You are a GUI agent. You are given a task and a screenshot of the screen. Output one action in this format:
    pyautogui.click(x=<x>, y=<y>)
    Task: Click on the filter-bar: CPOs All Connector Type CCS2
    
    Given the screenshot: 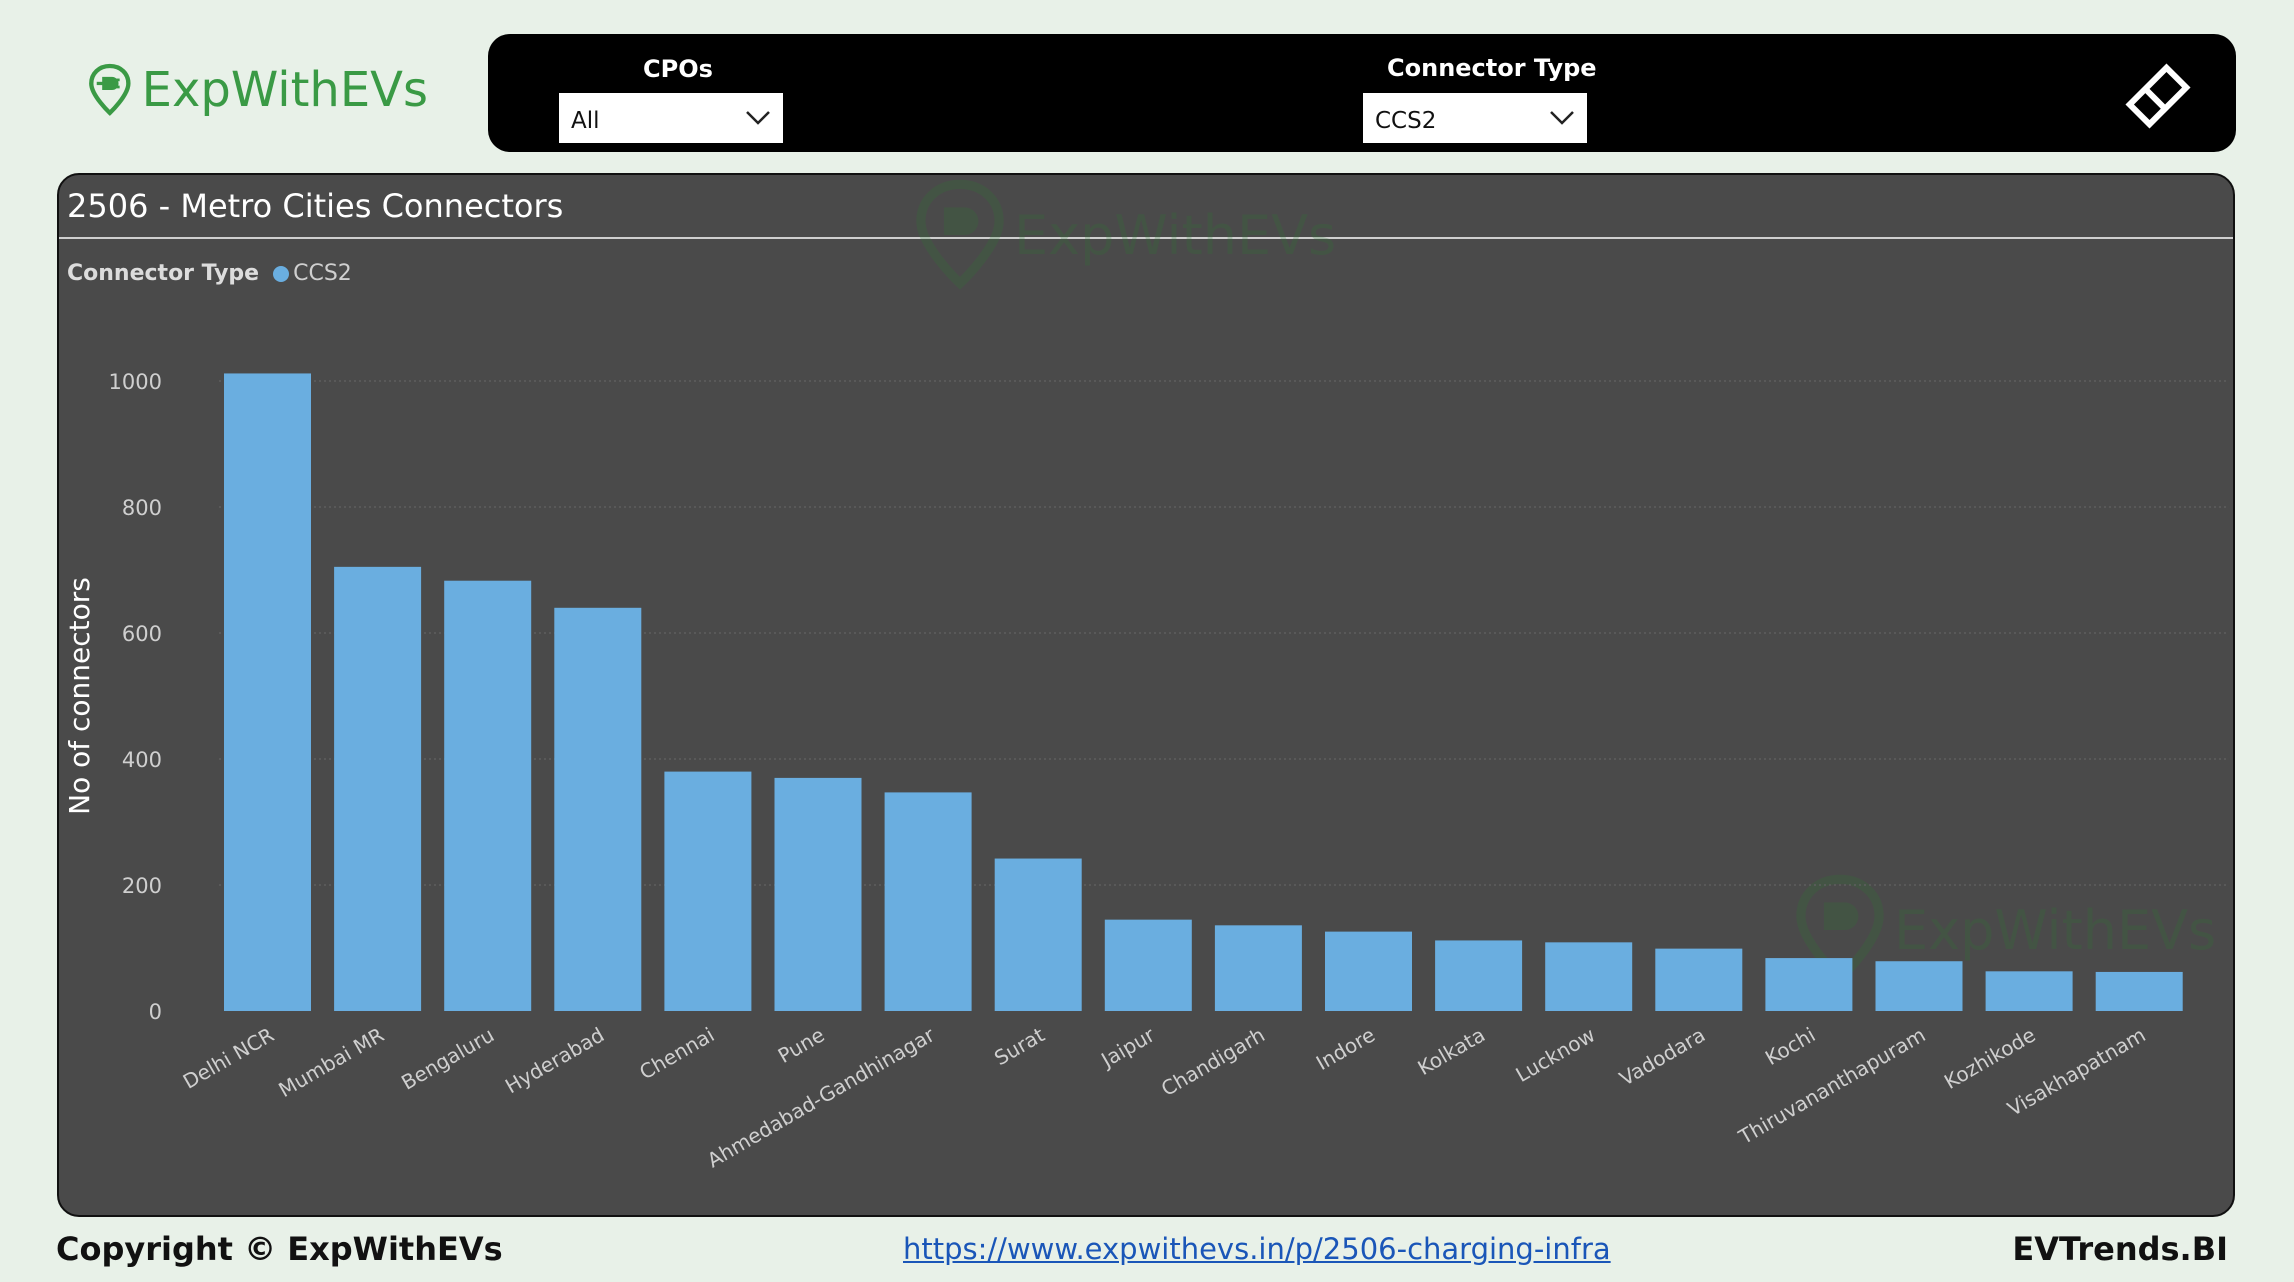 What is the action you would take?
    pyautogui.click(x=1362, y=93)
    